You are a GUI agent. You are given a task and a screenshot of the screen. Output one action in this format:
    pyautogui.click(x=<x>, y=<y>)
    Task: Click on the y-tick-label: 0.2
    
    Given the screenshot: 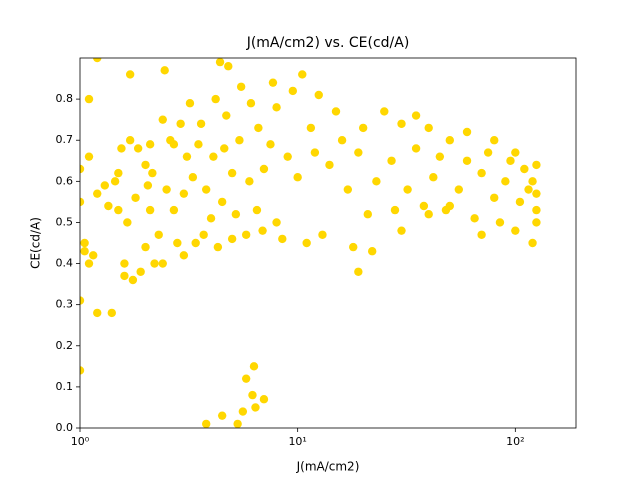 What is the action you would take?
    pyautogui.click(x=65, y=345)
    